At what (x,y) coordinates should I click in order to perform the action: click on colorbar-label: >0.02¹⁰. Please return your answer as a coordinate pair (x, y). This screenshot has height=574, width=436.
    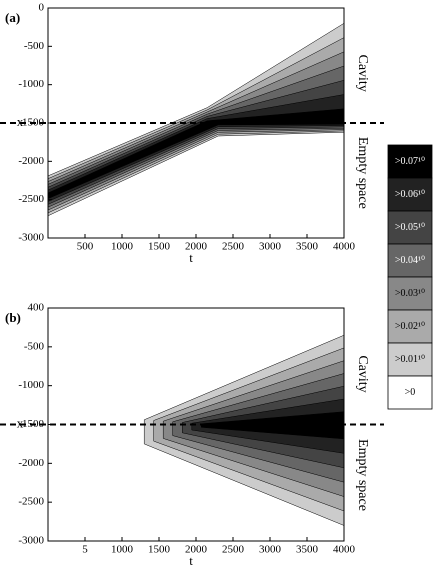
    Looking at the image, I should click on (410, 326).